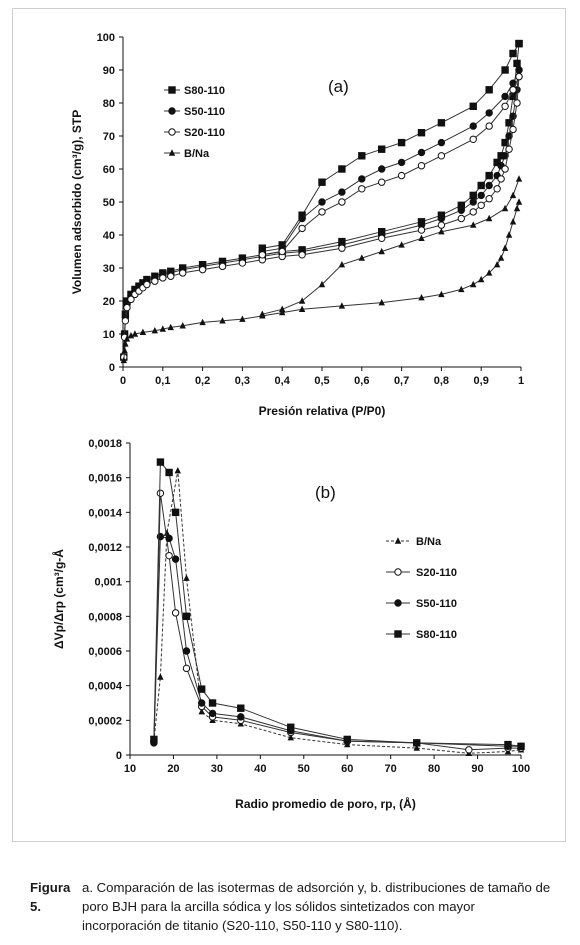  Describe the element at coordinates (109, 335) in the screenshot. I see `panel-0-y-tick-label: 10` at that location.